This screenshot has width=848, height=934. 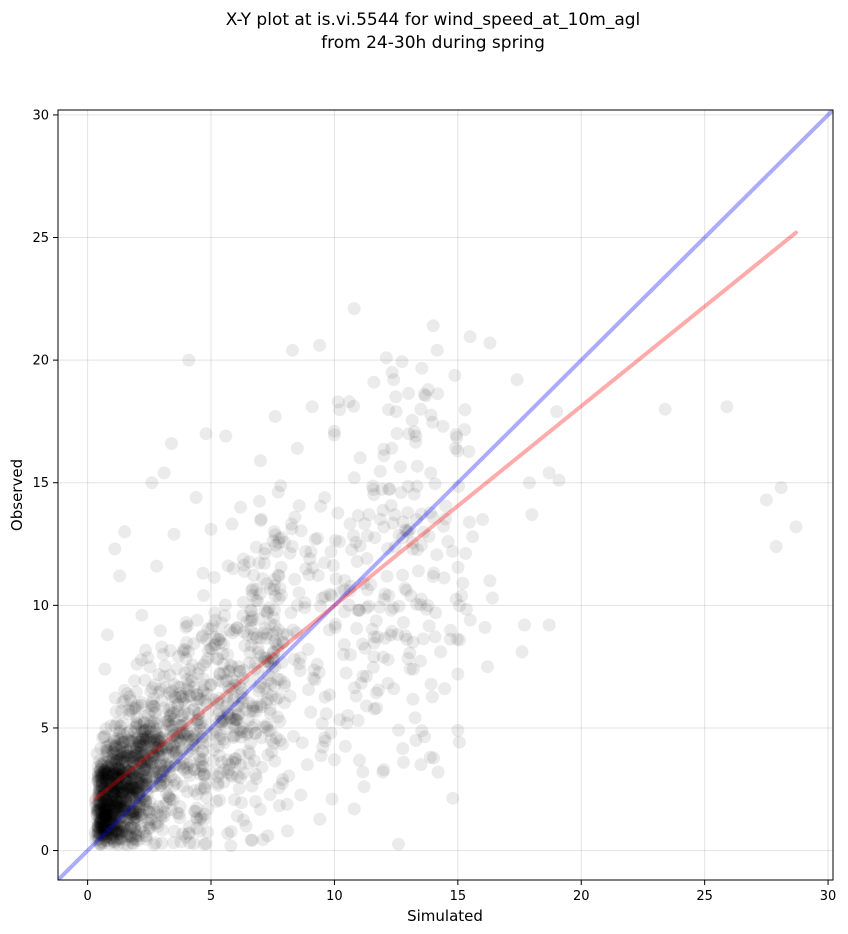 I want to click on x-tick-label: 30, so click(x=828, y=896).